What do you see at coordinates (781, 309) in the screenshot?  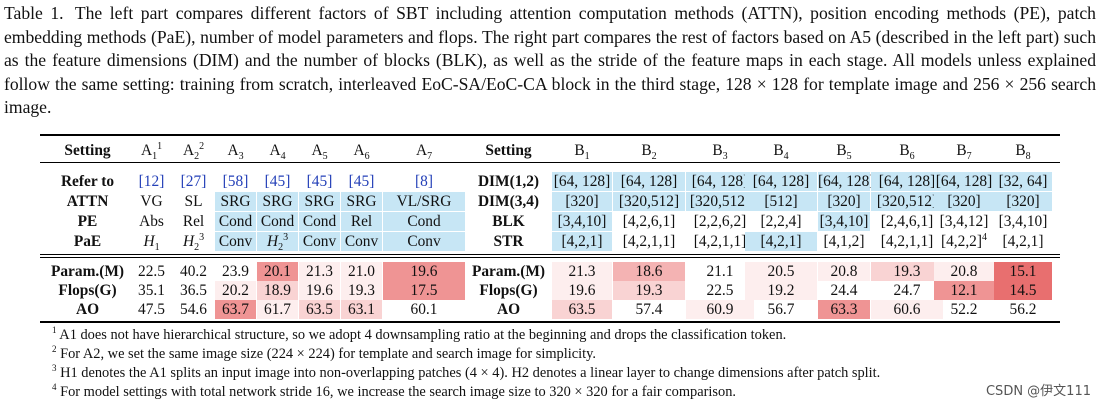 I see `metric-cell: 56.7` at bounding box center [781, 309].